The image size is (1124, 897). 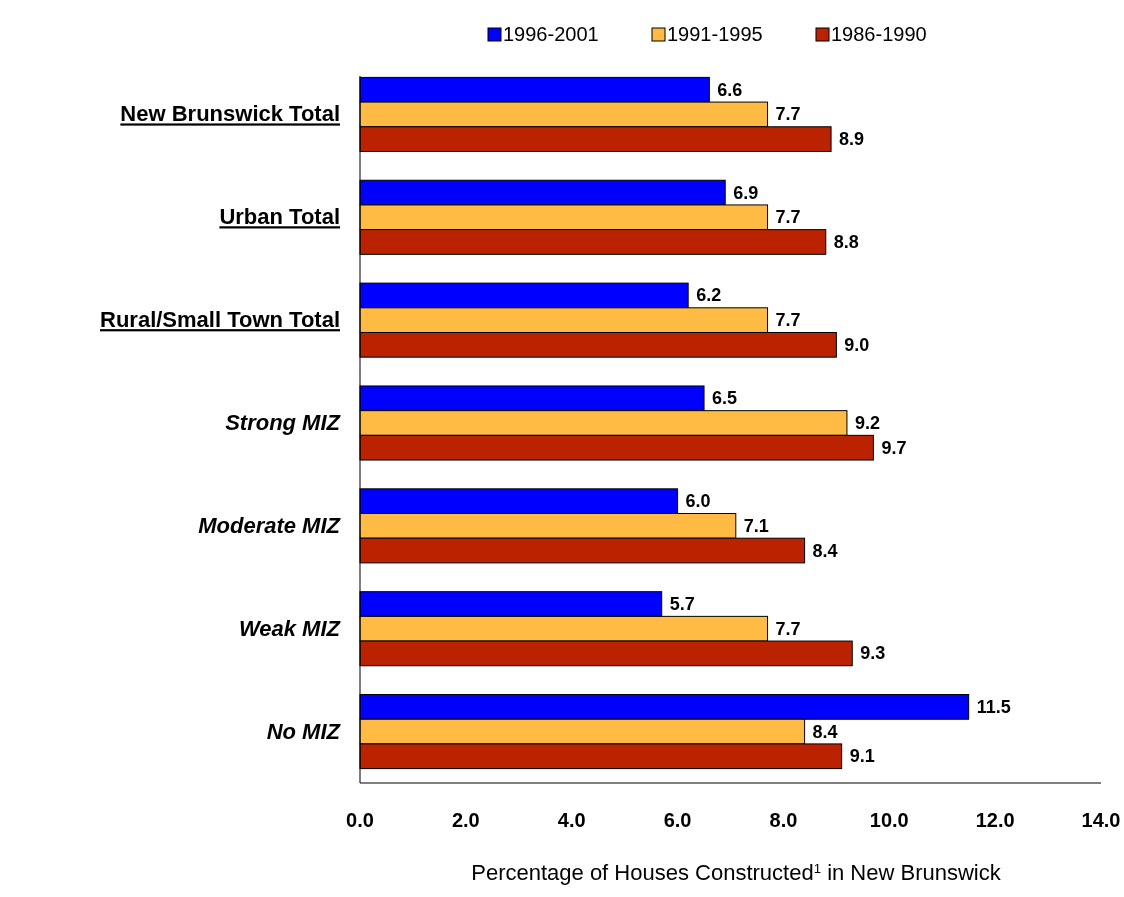 What do you see at coordinates (783, 820) in the screenshot?
I see `x-tick-label: 8.0` at bounding box center [783, 820].